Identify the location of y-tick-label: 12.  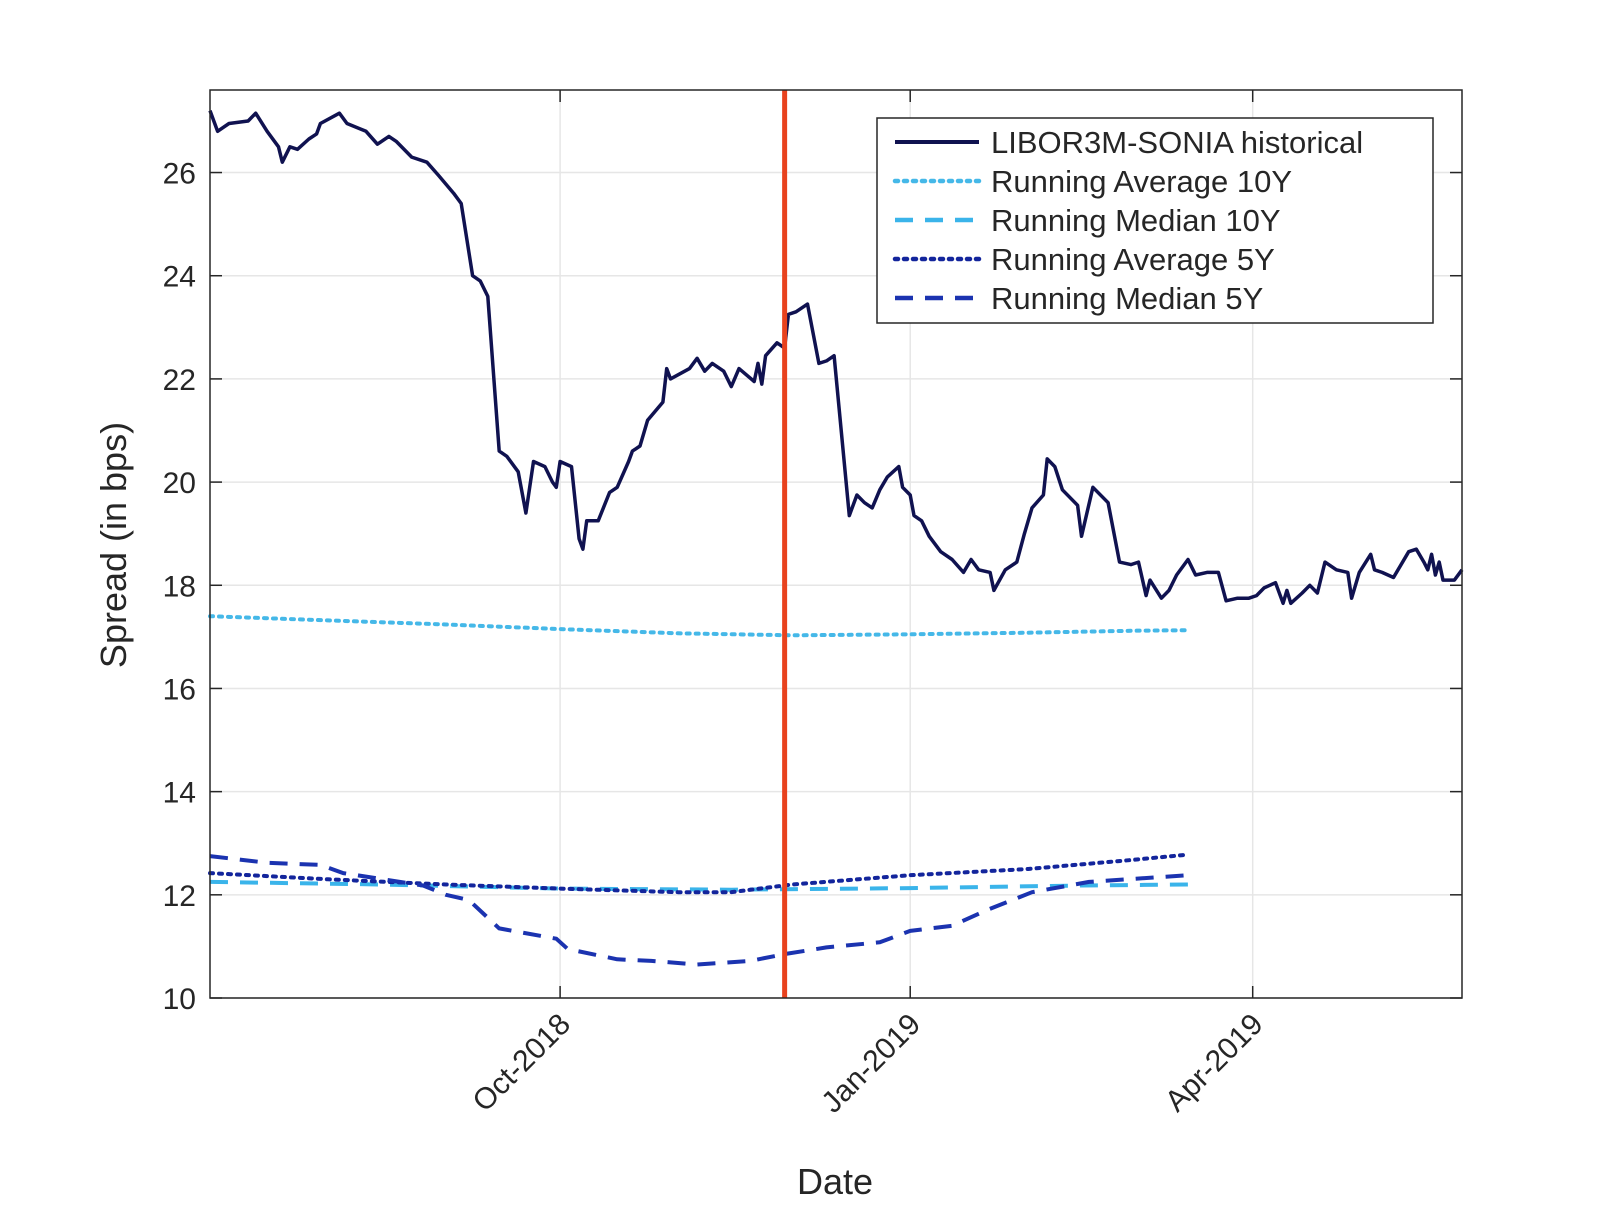
(179, 896).